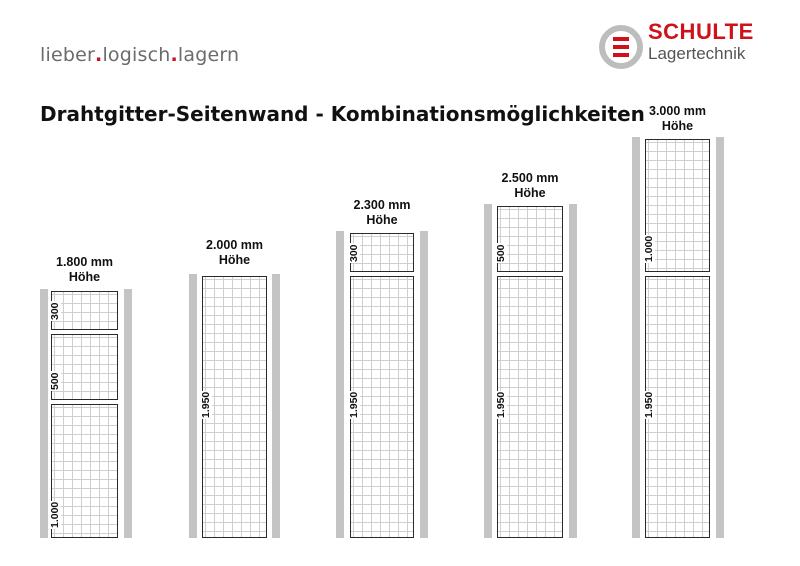 This screenshot has height=566, width=800. Describe the element at coordinates (68, 55) in the screenshot. I see `slogan-part: lieber` at that location.